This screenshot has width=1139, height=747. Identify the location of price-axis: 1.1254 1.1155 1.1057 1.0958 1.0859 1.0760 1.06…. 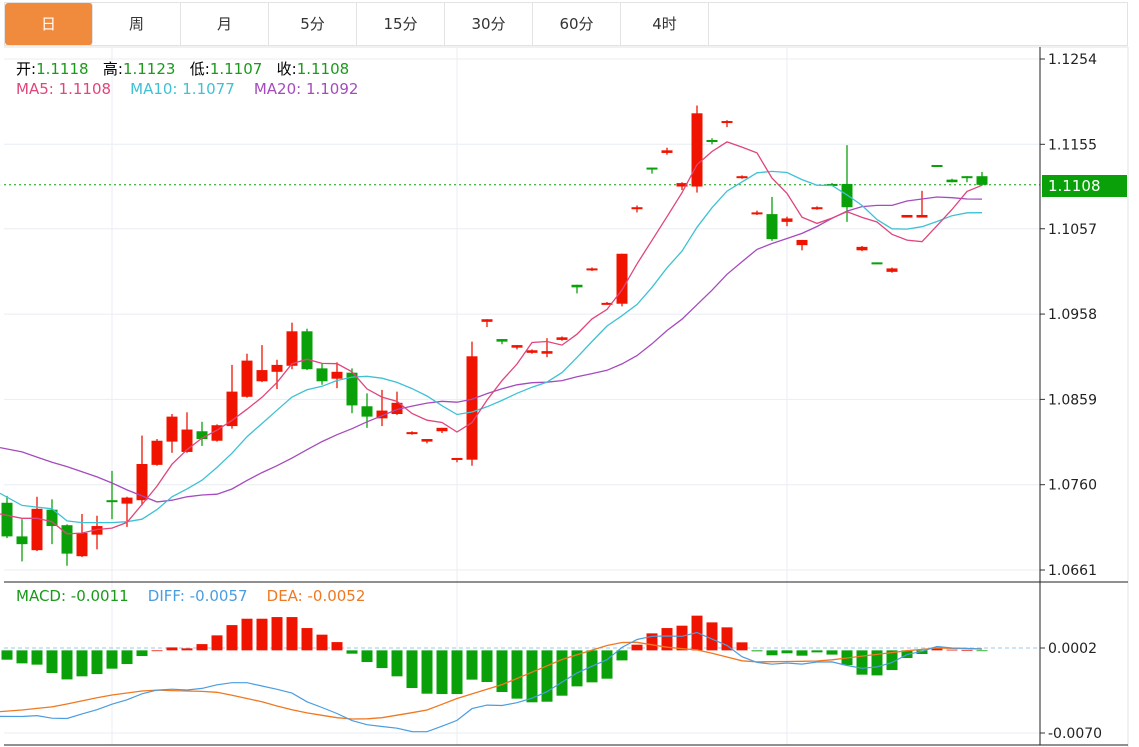
(1070, 396).